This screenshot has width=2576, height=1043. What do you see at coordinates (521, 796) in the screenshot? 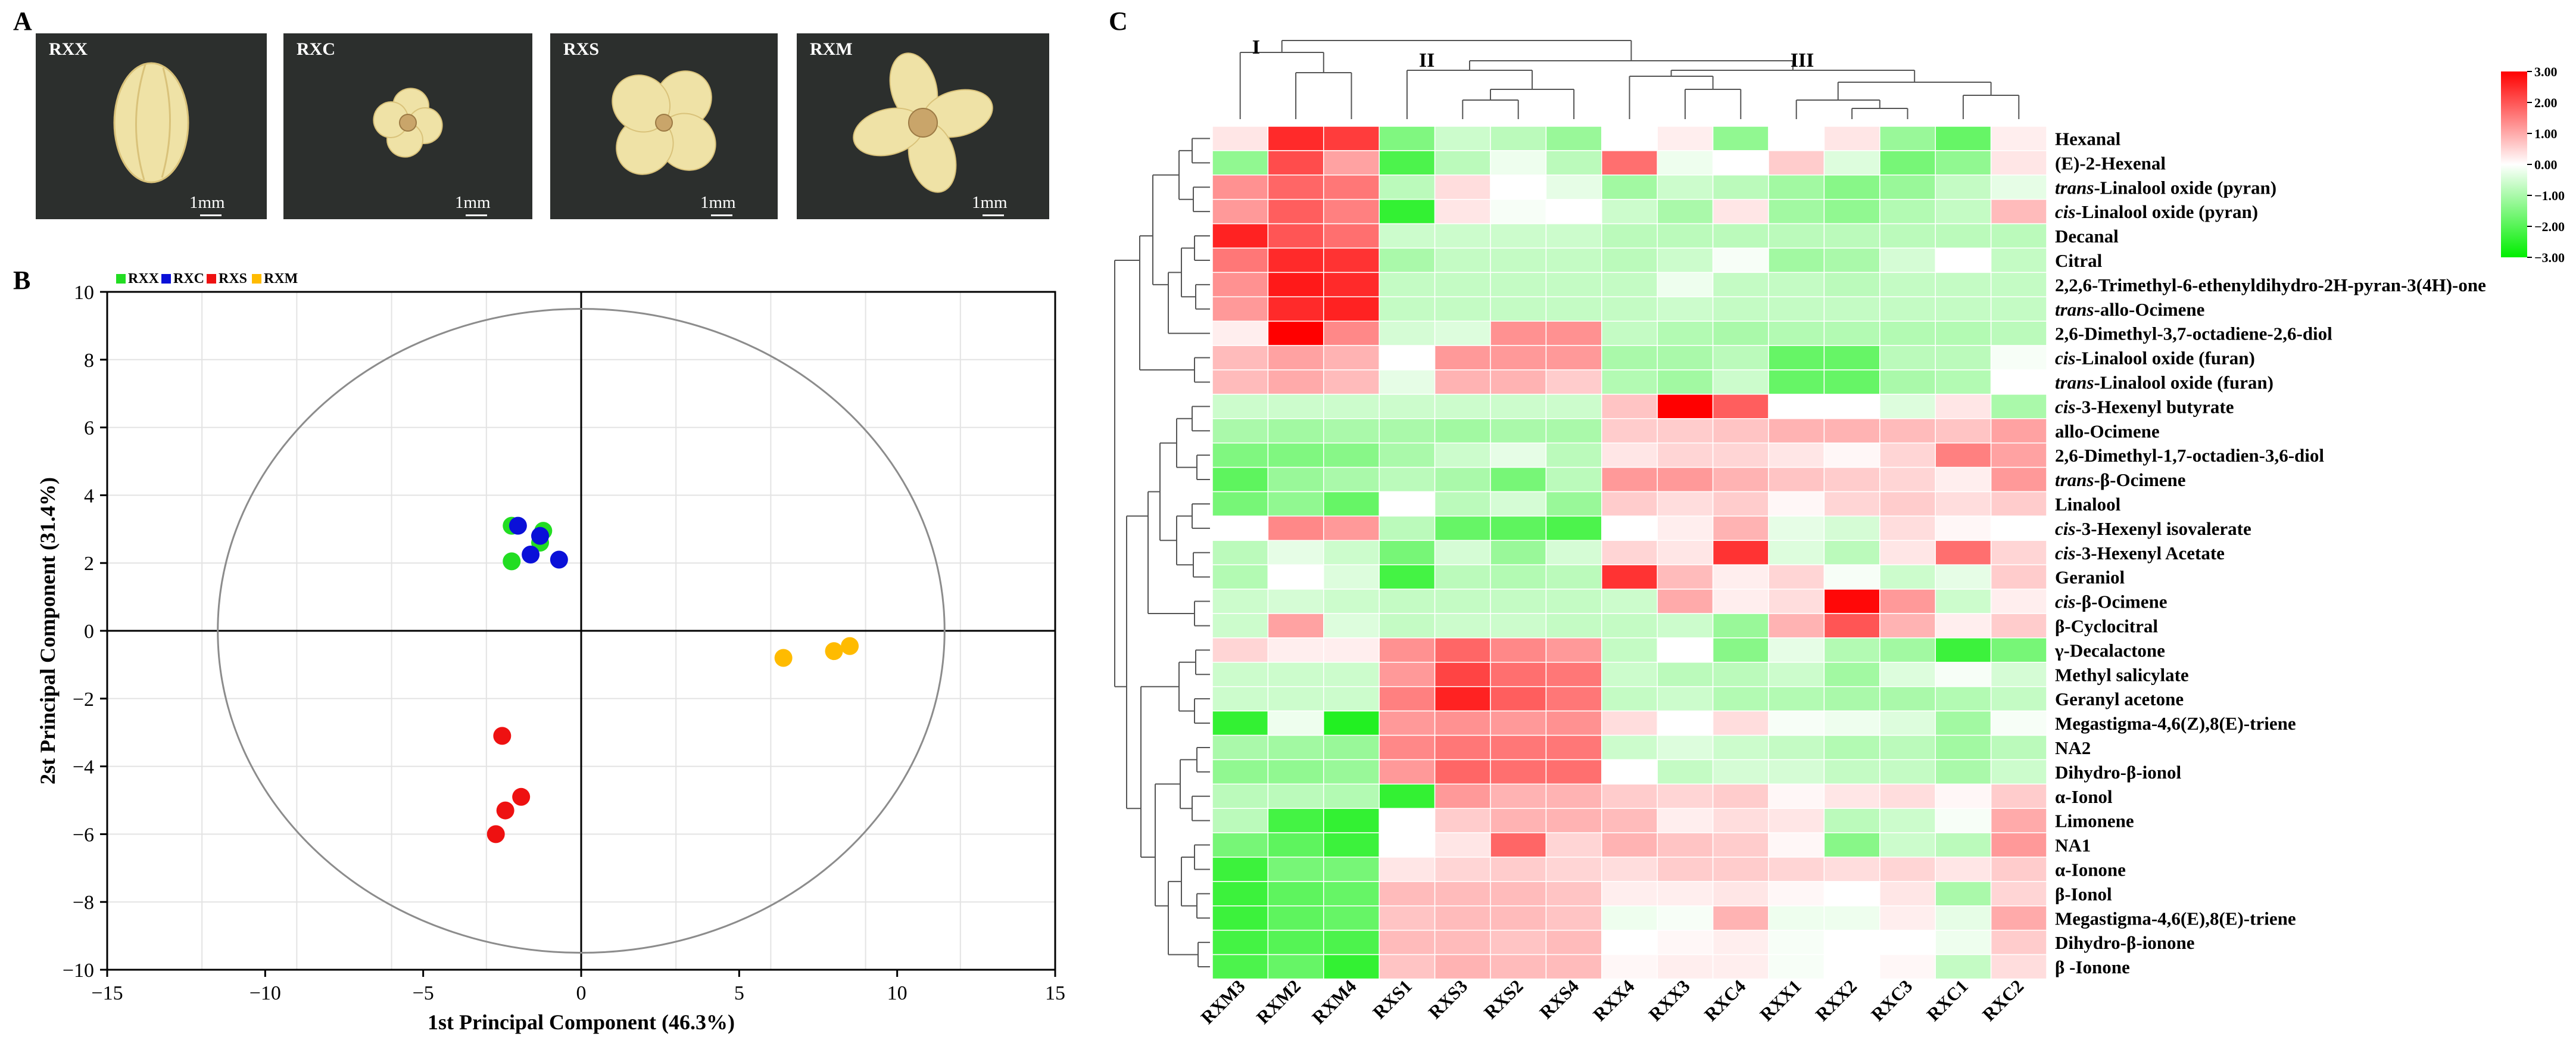
I see `scatter-point-rxs` at bounding box center [521, 796].